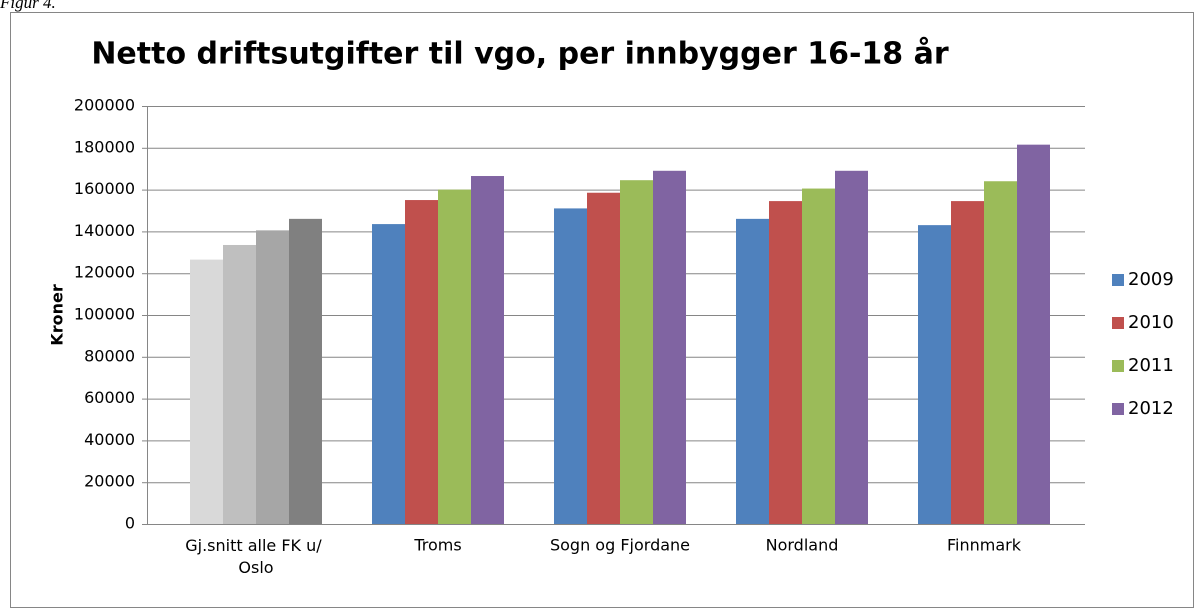 This screenshot has height=609, width=1195. I want to click on y-tick-label: 60000, so click(109, 397).